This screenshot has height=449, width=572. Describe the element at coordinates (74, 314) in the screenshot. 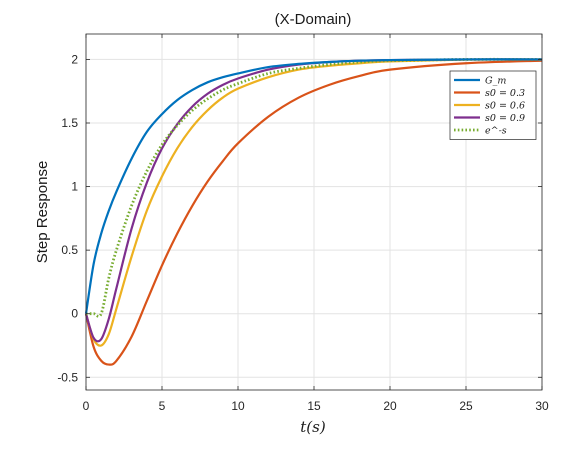

I see `y-tick-label: 0` at that location.